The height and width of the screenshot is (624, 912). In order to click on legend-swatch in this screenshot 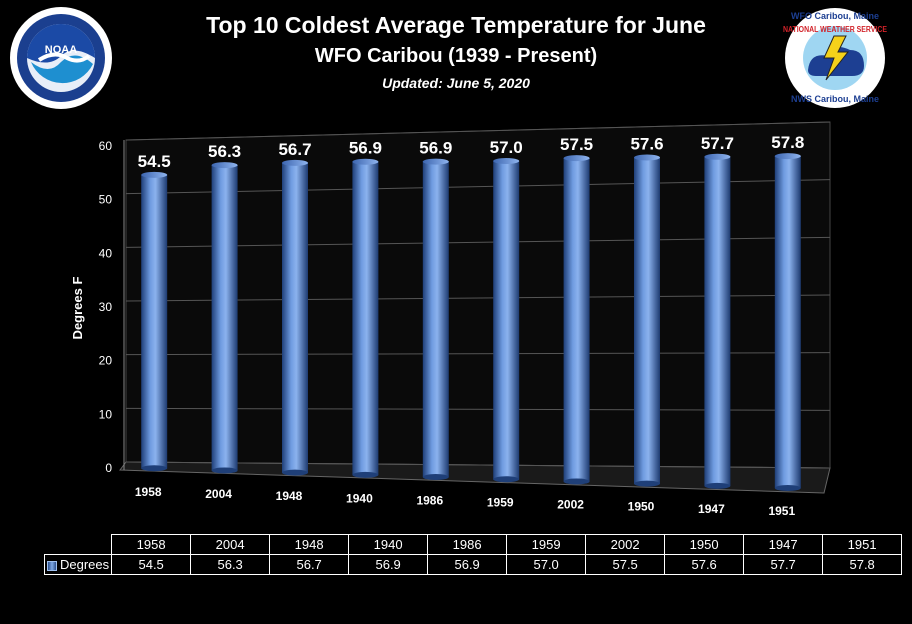, I will do `click(52, 565)`.